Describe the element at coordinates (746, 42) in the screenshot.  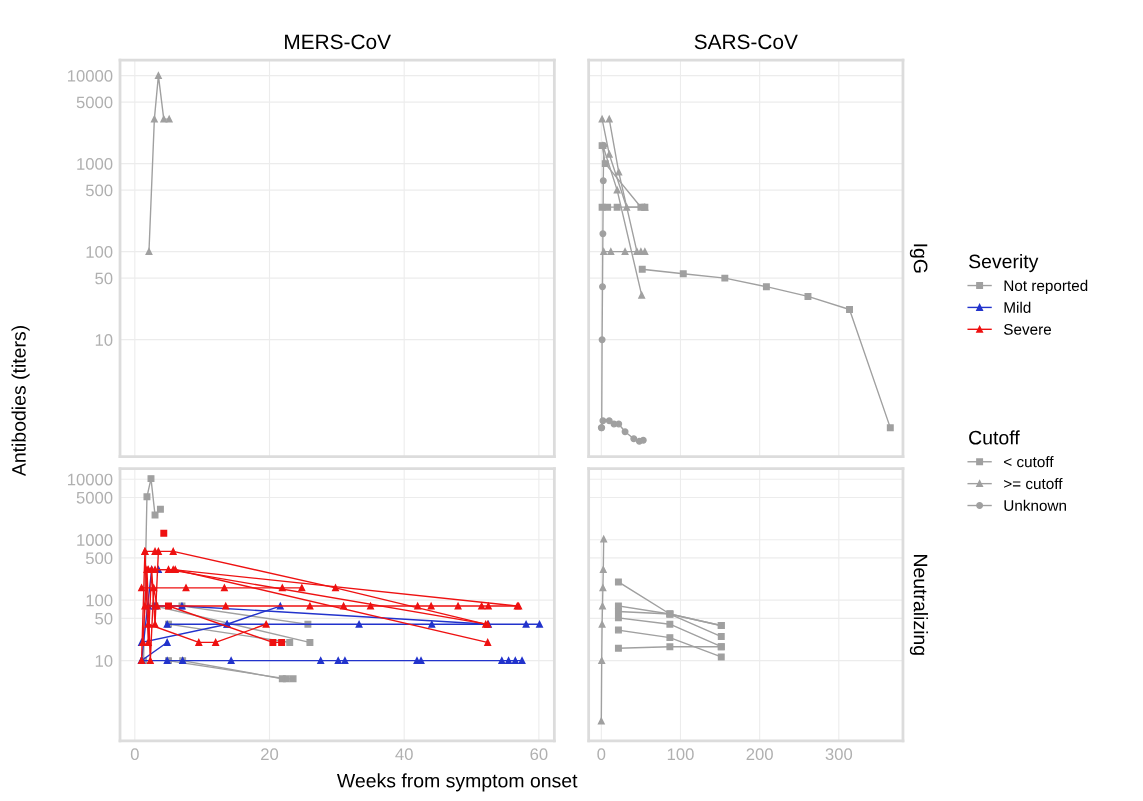
I see `chart-title: SARS-CoV` at that location.